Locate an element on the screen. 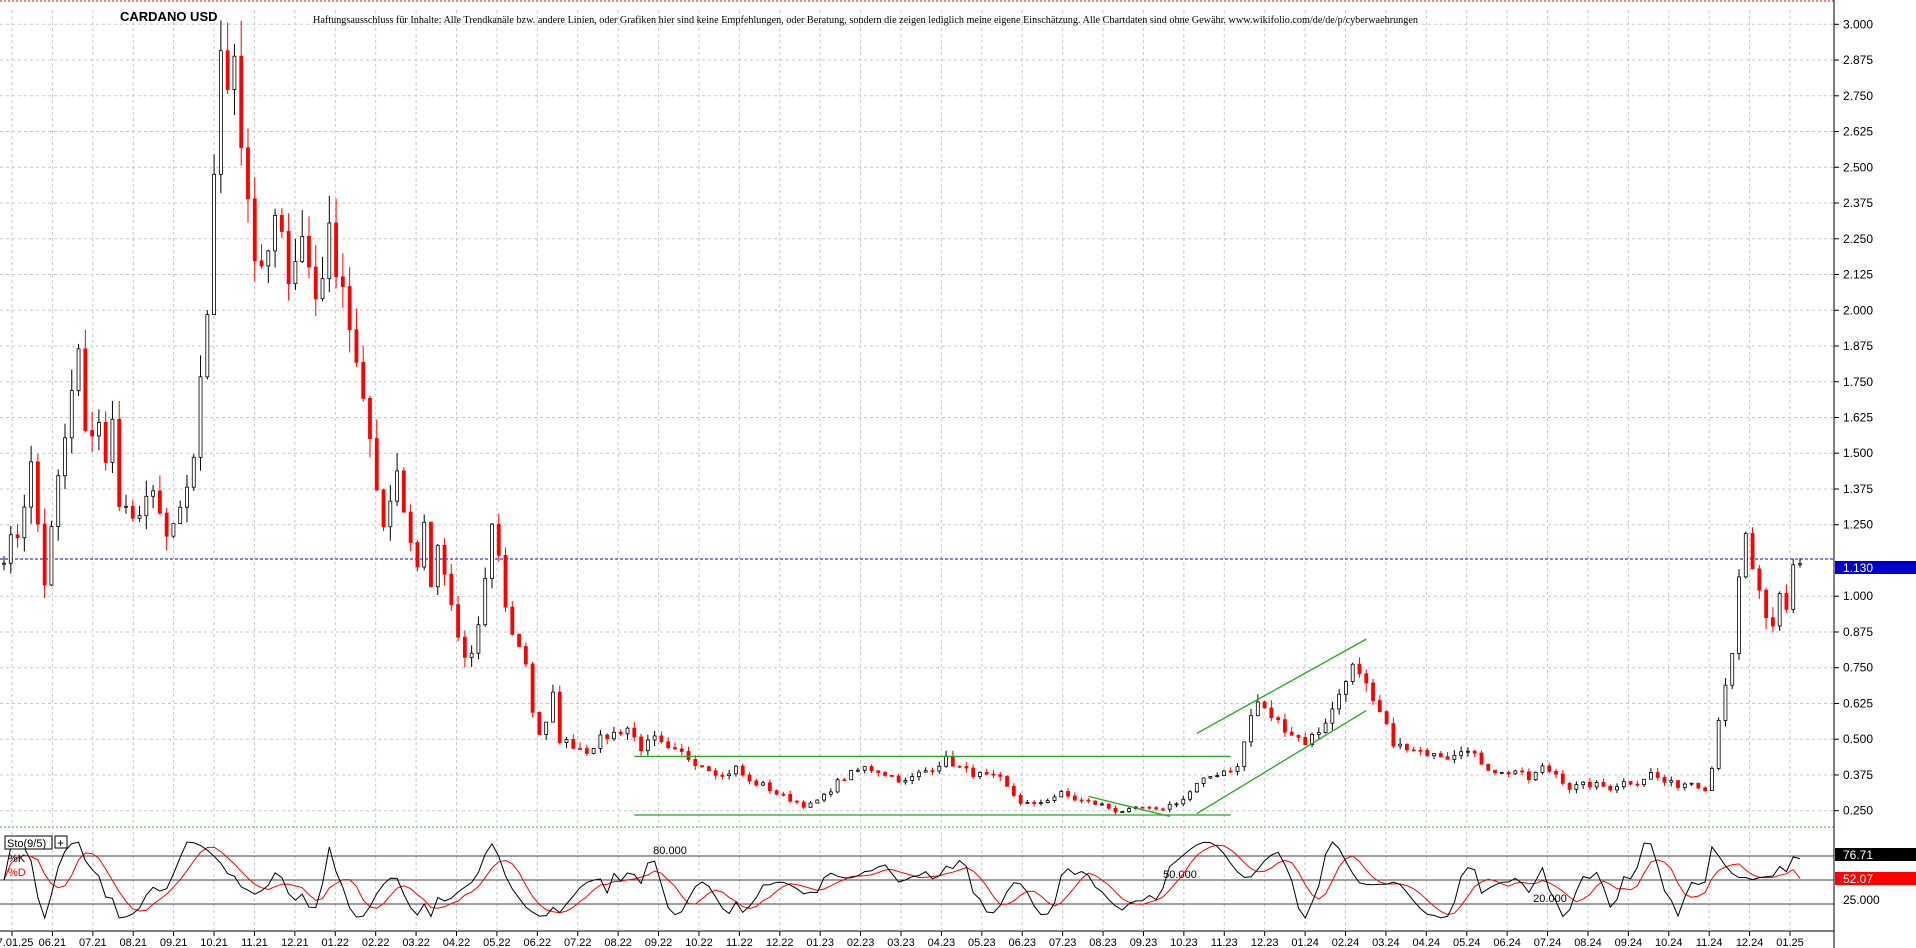 The image size is (1916, 948). level-label: 80.000 is located at coordinates (670, 851).